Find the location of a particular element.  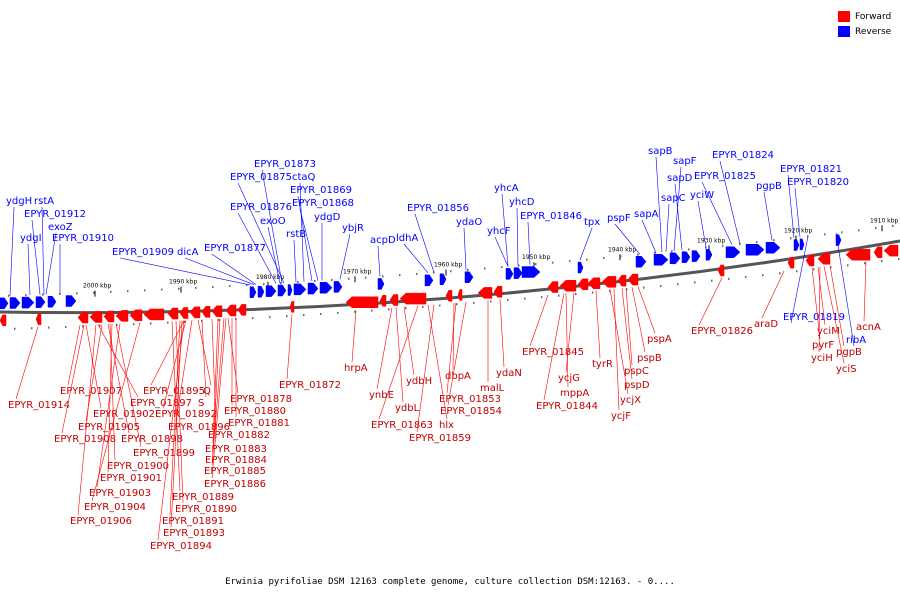

forward-gene-label: EPYR_01863 is located at coordinates (402, 425).